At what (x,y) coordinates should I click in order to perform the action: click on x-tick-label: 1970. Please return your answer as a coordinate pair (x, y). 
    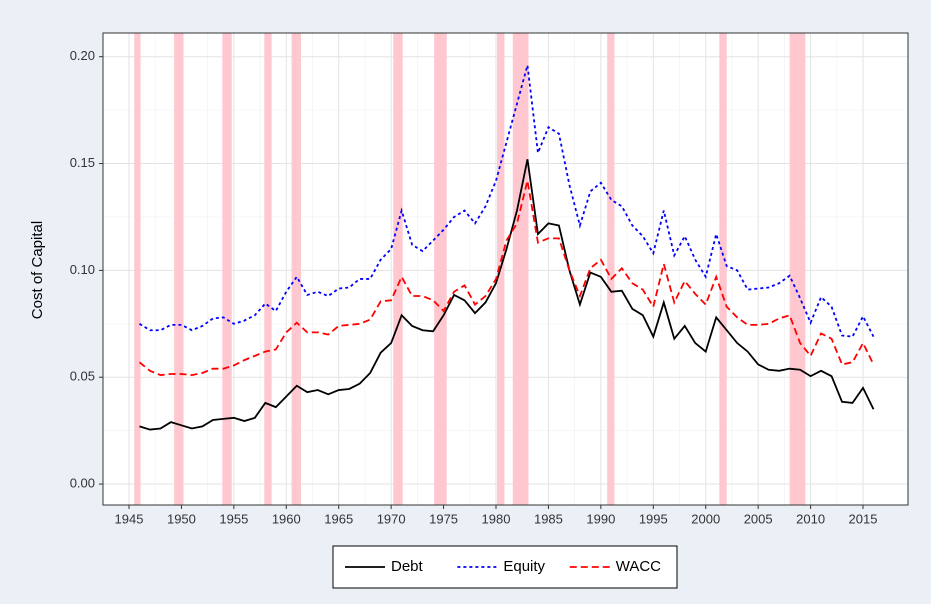
    Looking at the image, I should click on (391, 518).